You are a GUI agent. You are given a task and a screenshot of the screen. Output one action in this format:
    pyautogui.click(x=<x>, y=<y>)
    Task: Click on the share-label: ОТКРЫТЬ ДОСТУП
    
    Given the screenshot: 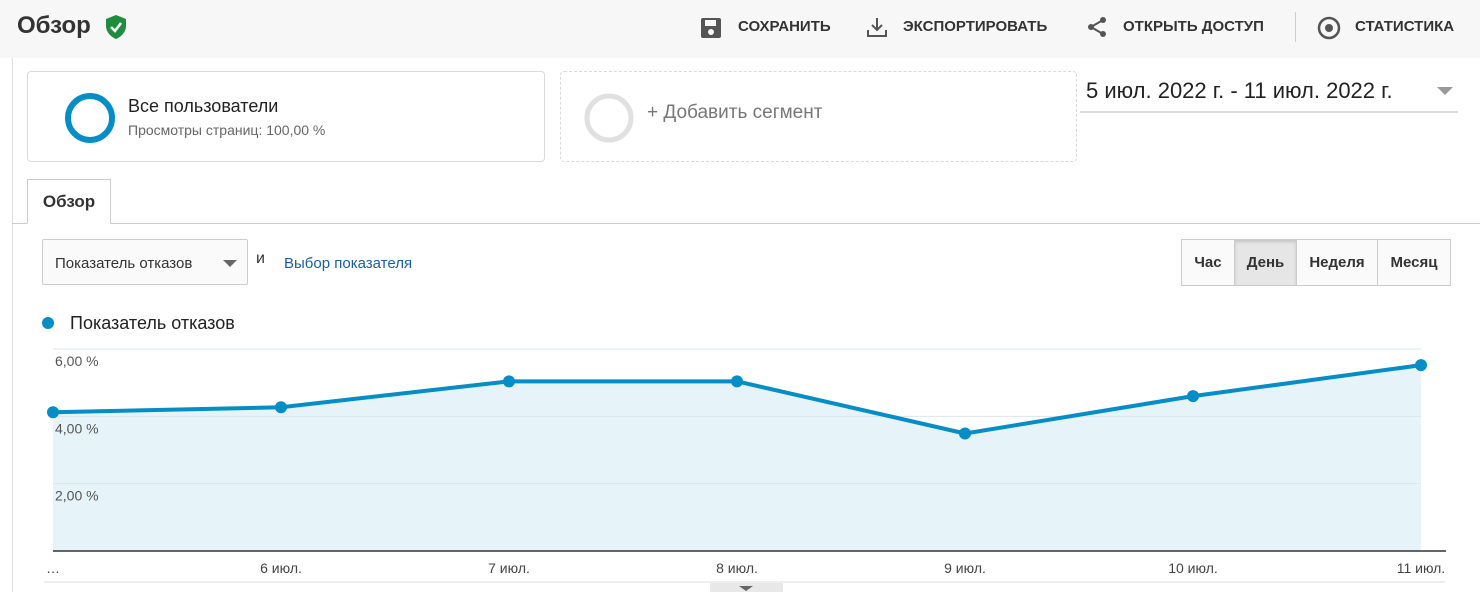 What is the action you would take?
    pyautogui.click(x=1193, y=26)
    